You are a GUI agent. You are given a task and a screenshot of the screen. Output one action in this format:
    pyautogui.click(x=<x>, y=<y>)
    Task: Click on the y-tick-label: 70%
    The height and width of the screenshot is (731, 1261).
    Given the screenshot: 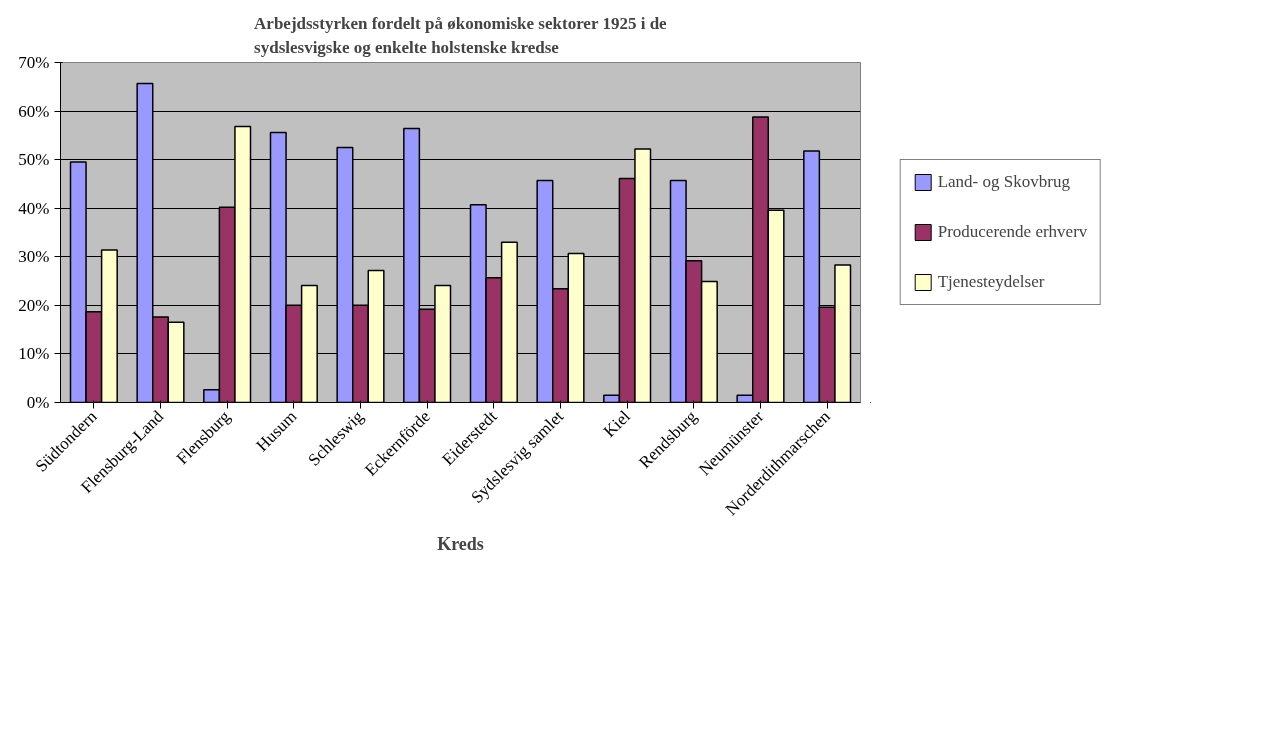 What is the action you would take?
    pyautogui.click(x=34, y=62)
    